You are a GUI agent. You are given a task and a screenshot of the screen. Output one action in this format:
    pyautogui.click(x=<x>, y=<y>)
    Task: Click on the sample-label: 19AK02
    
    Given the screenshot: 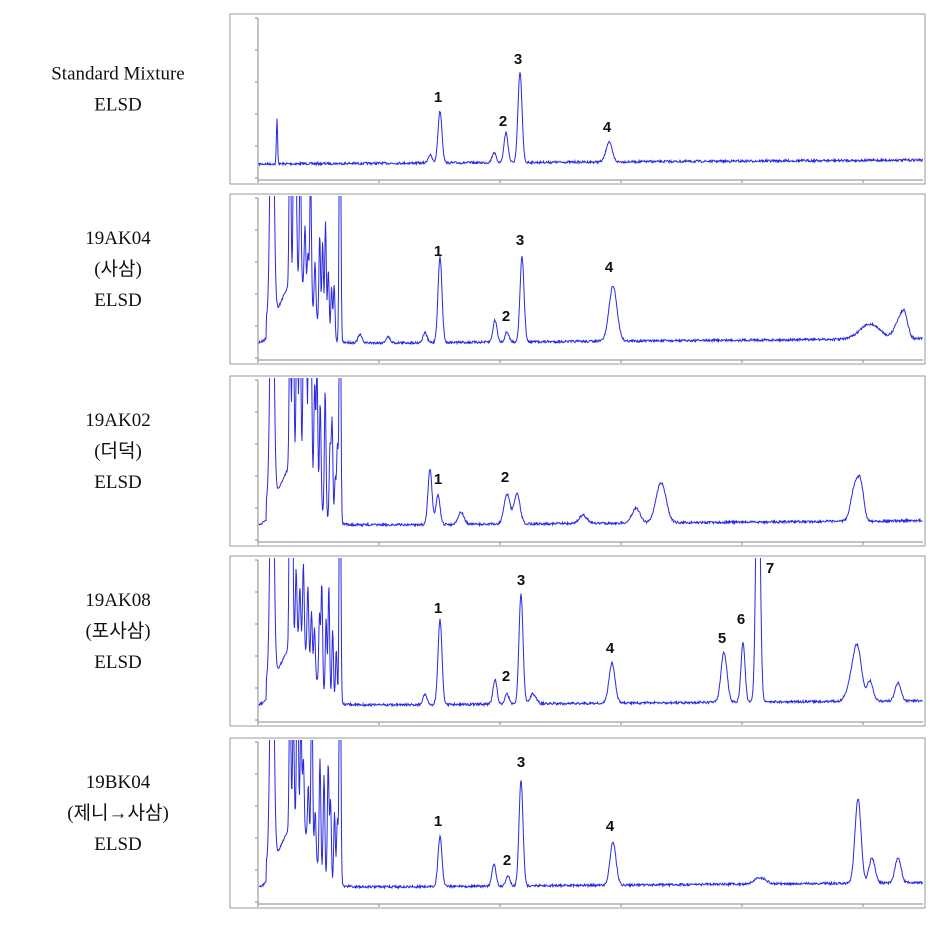 What is the action you would take?
    pyautogui.click(x=117, y=420)
    